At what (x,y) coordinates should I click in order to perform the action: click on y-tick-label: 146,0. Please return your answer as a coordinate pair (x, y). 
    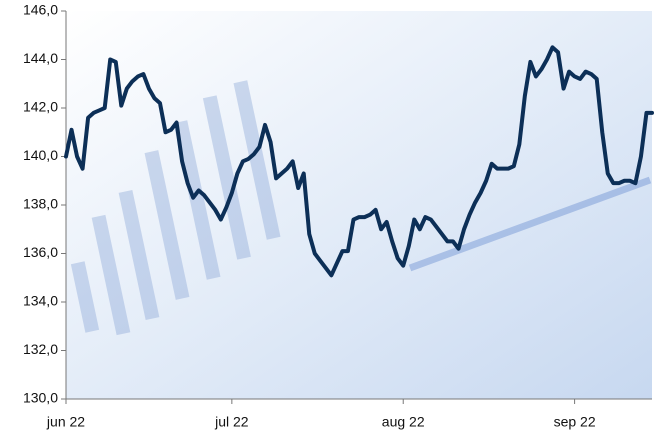
    Looking at the image, I should click on (40, 10).